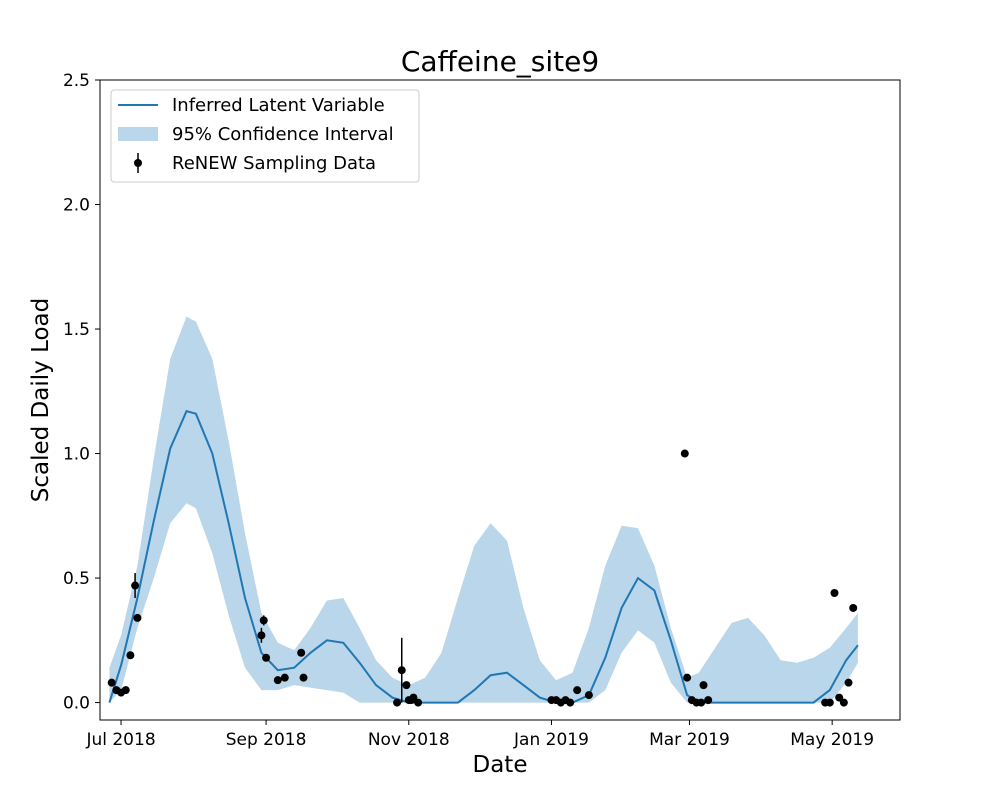  What do you see at coordinates (689, 740) in the screenshot?
I see `x-tick-label: Mar 2019` at bounding box center [689, 740].